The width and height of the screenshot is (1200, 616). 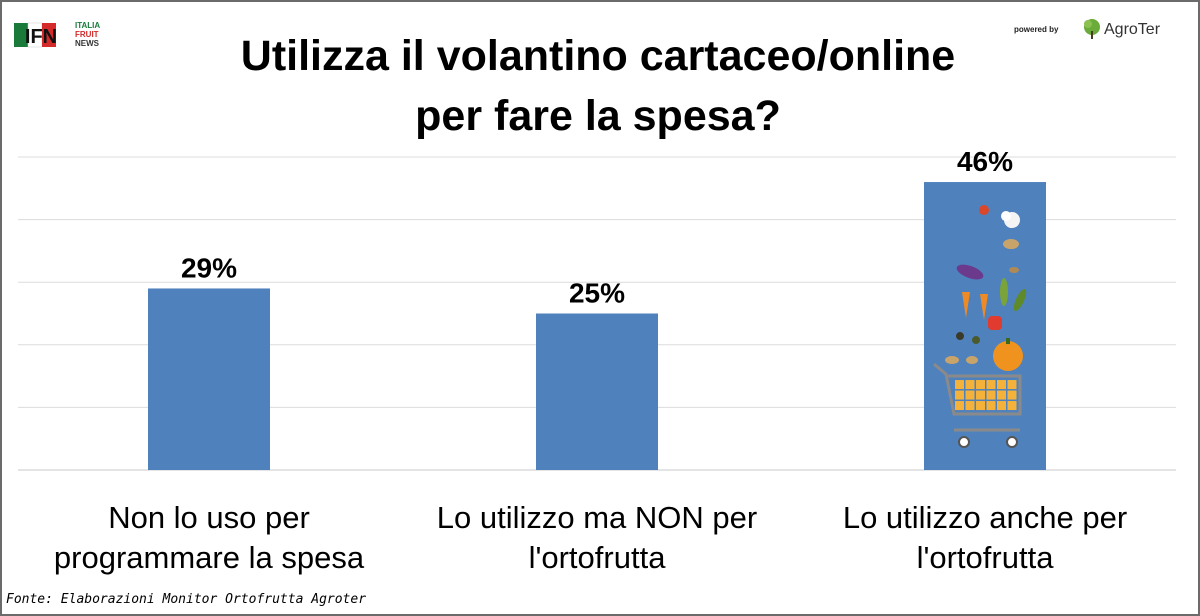 What do you see at coordinates (87, 25) in the screenshot?
I see `ifn-logo-line1: ITALIA` at bounding box center [87, 25].